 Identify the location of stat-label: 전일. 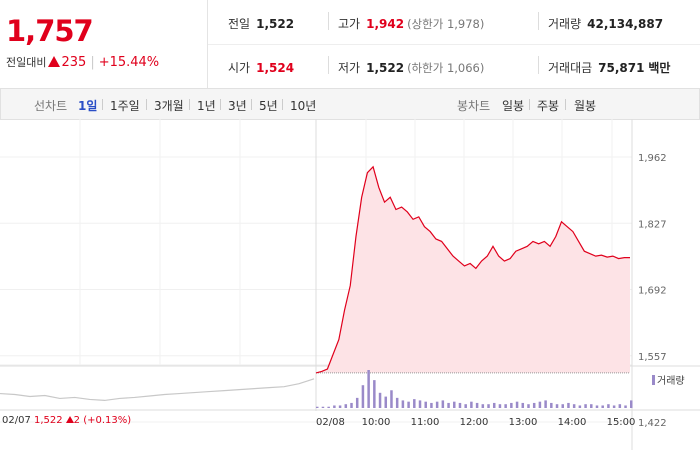
(239, 24).